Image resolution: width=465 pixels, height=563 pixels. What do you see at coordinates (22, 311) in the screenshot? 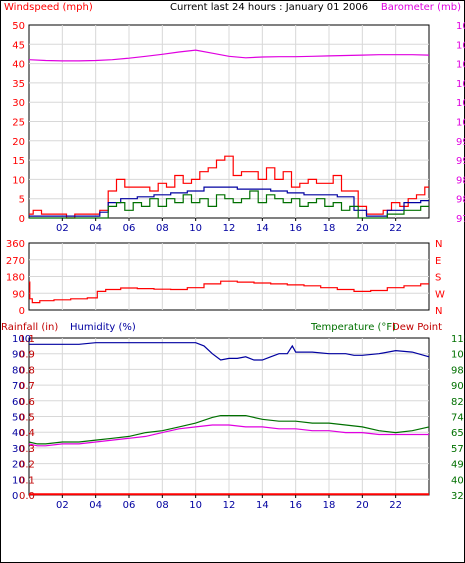
I see `direction-tick-label: 0` at bounding box center [22, 311].